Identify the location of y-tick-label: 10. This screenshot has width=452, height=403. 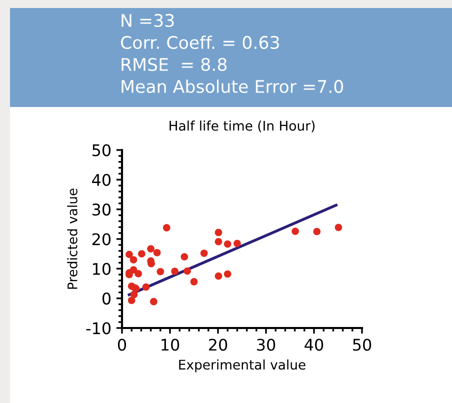
(102, 268).